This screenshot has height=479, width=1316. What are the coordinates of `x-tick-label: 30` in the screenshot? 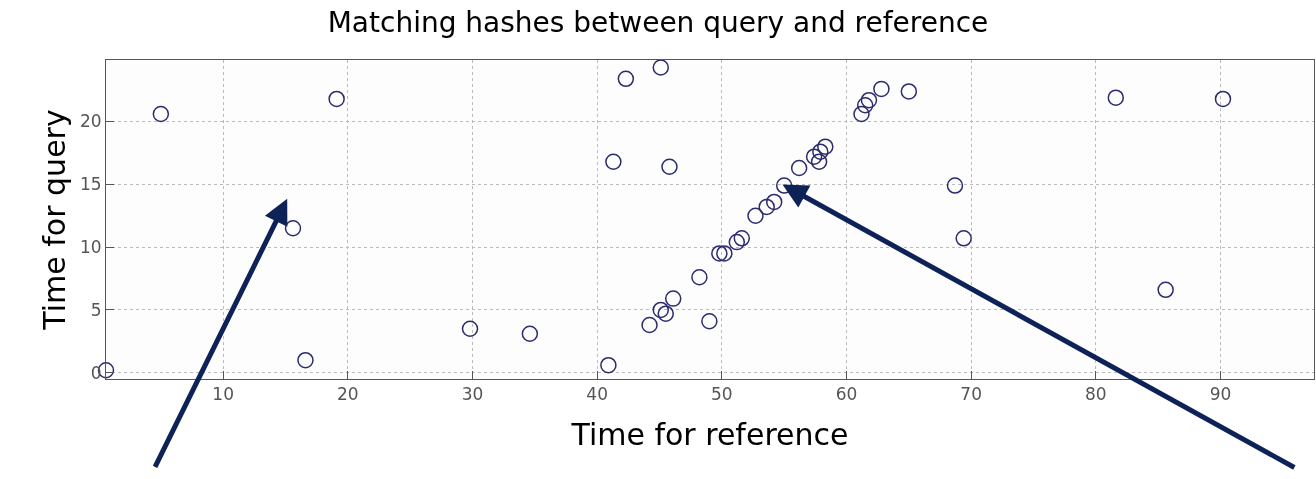 It's located at (472, 394).